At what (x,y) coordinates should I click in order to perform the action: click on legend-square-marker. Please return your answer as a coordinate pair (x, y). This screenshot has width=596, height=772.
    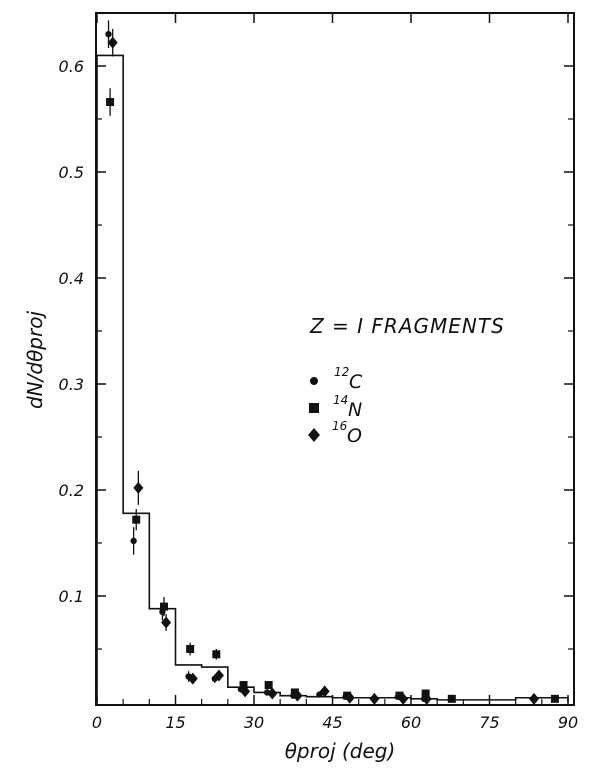
    Looking at the image, I should click on (314, 408).